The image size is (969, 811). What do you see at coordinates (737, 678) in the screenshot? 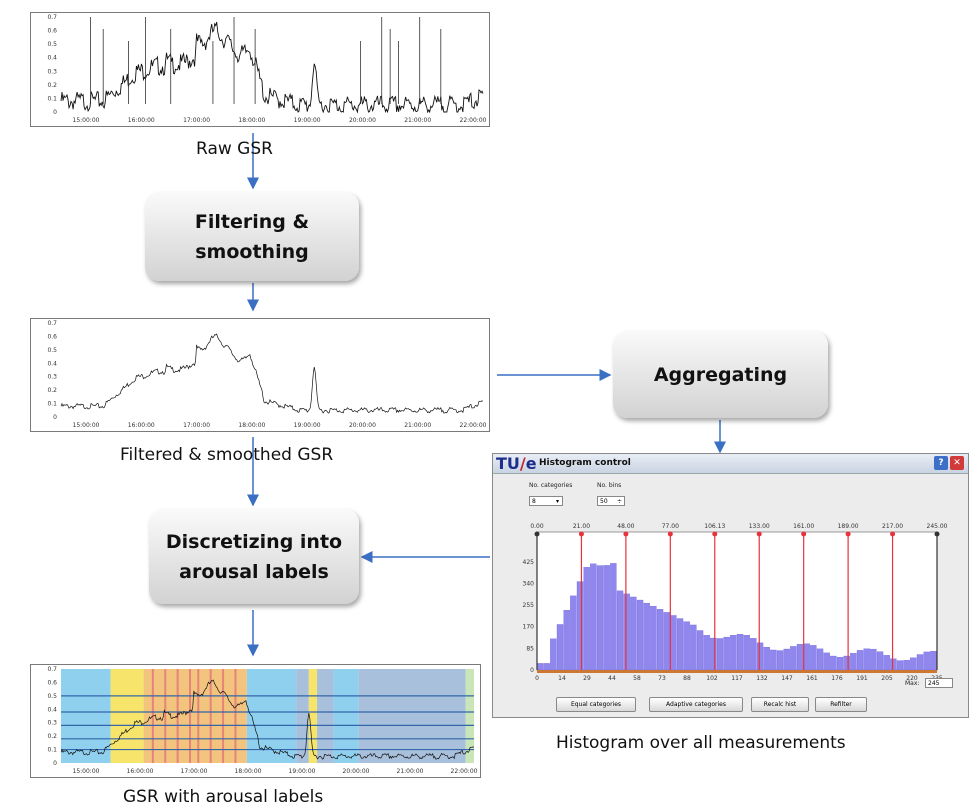
I see `histogram-x-tick: 117` at bounding box center [737, 678].